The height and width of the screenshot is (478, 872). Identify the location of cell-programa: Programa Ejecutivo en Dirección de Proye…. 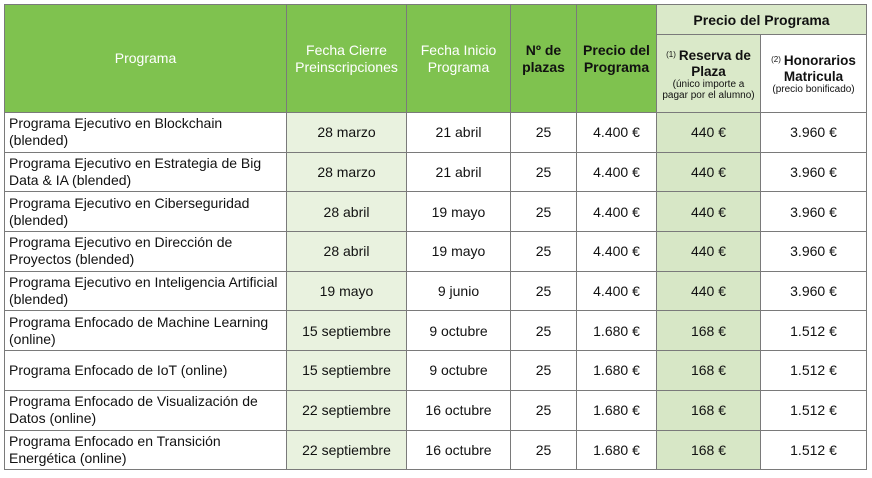
(145, 251).